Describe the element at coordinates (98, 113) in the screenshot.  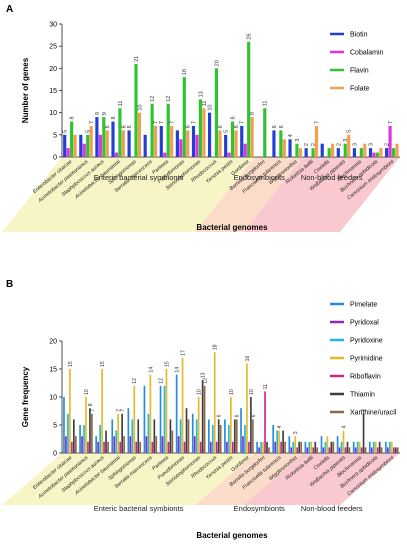
I see `data-label: 9` at that location.